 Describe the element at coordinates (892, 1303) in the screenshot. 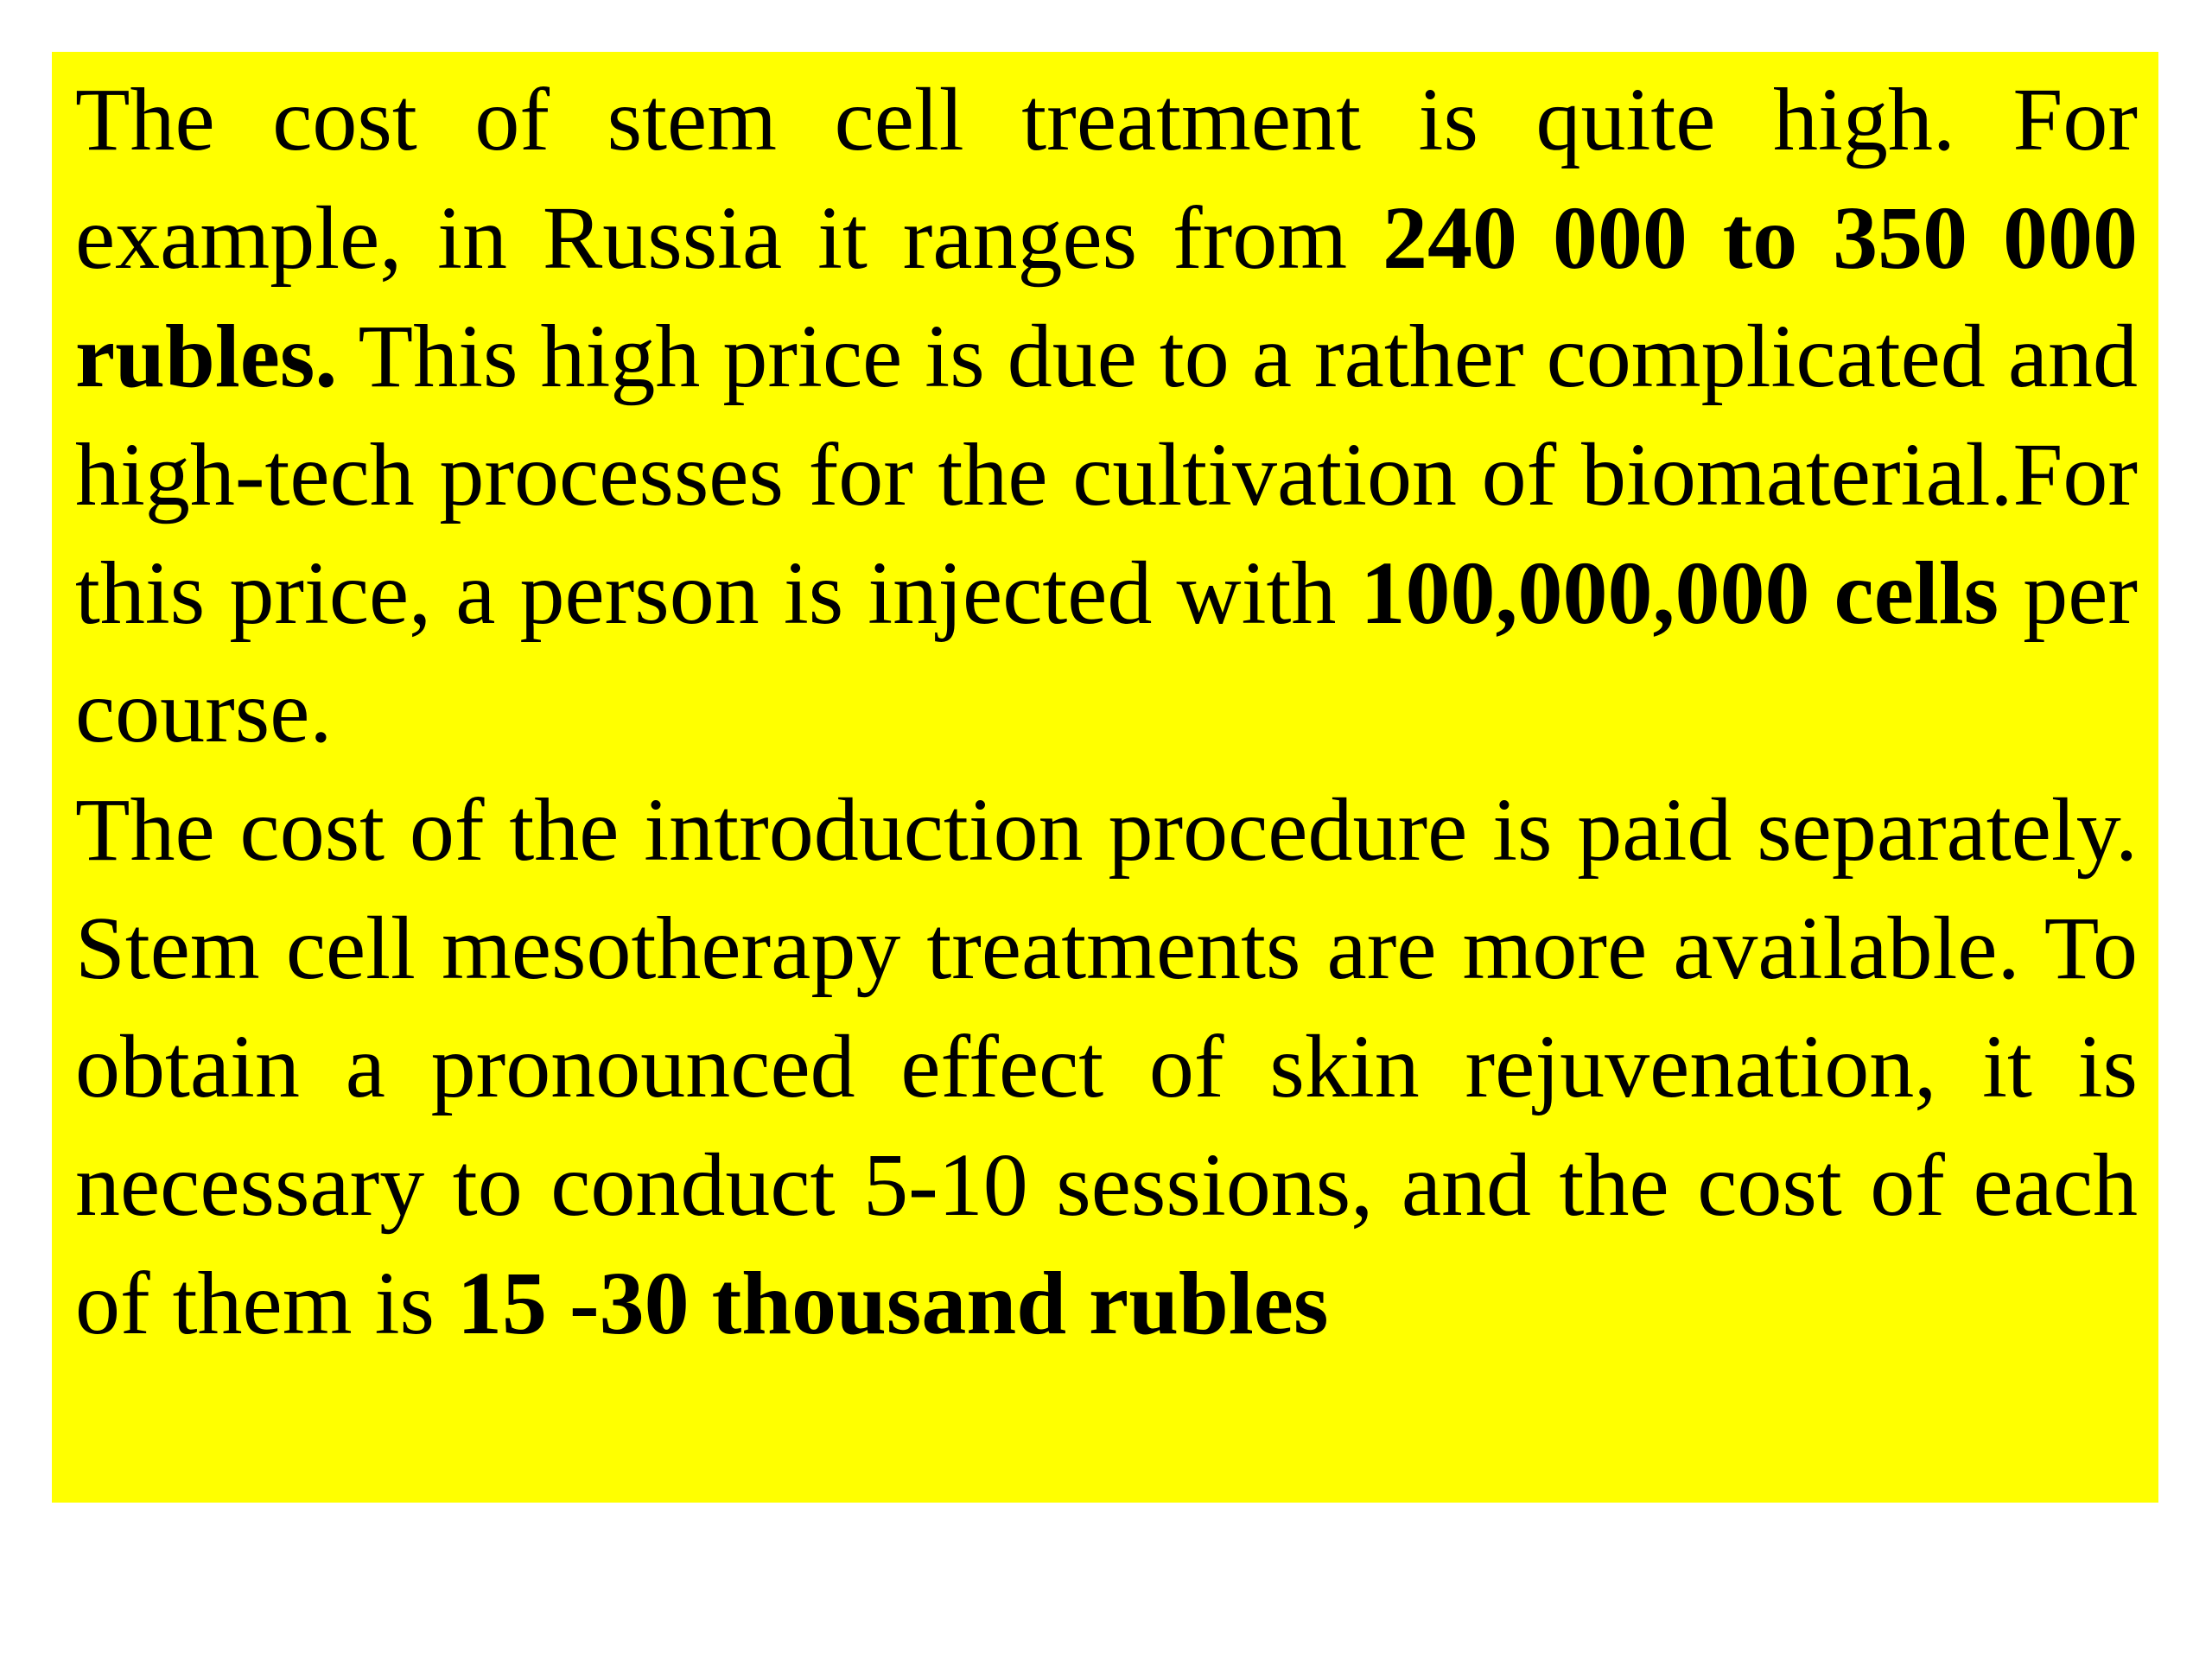

I see `bold-text: 15 -30 thousand rubles` at that location.